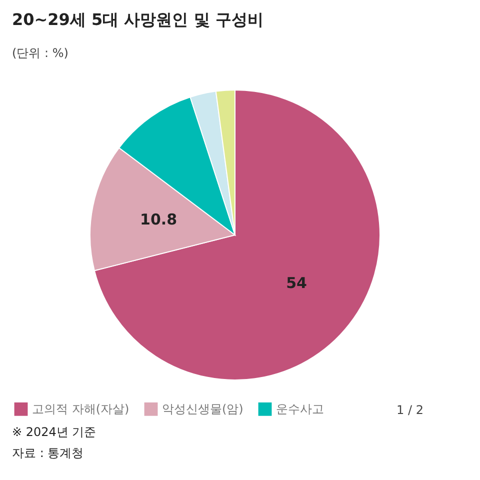 The height and width of the screenshot is (480, 480). I want to click on text: ※ 2024년 기준, so click(54, 432).